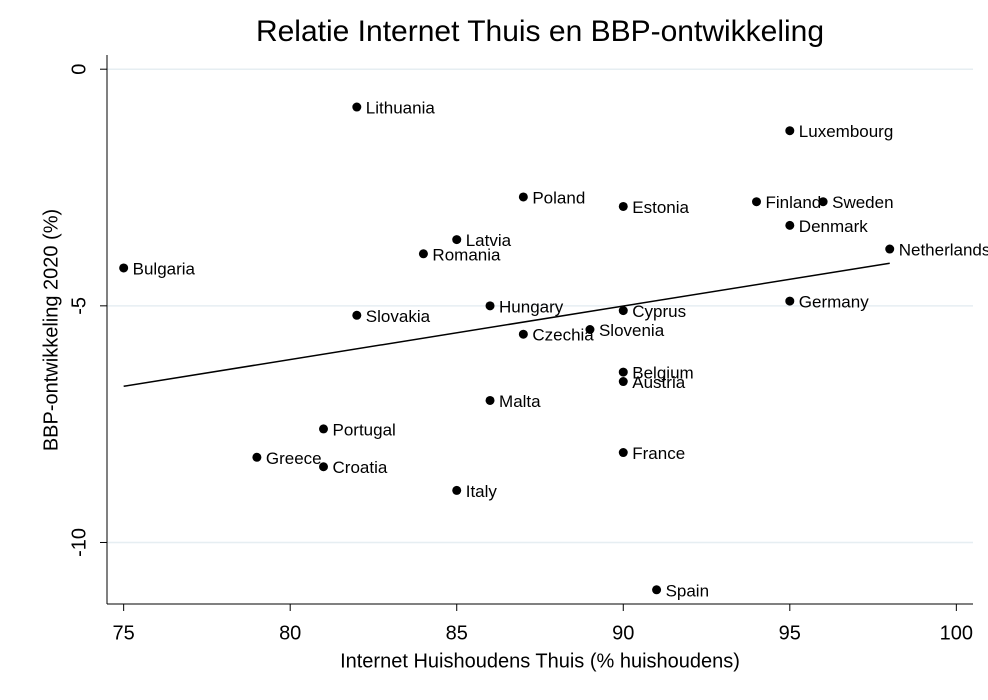 The width and height of the screenshot is (988, 700). Describe the element at coordinates (506, 325) in the screenshot. I see `fit-line` at that location.